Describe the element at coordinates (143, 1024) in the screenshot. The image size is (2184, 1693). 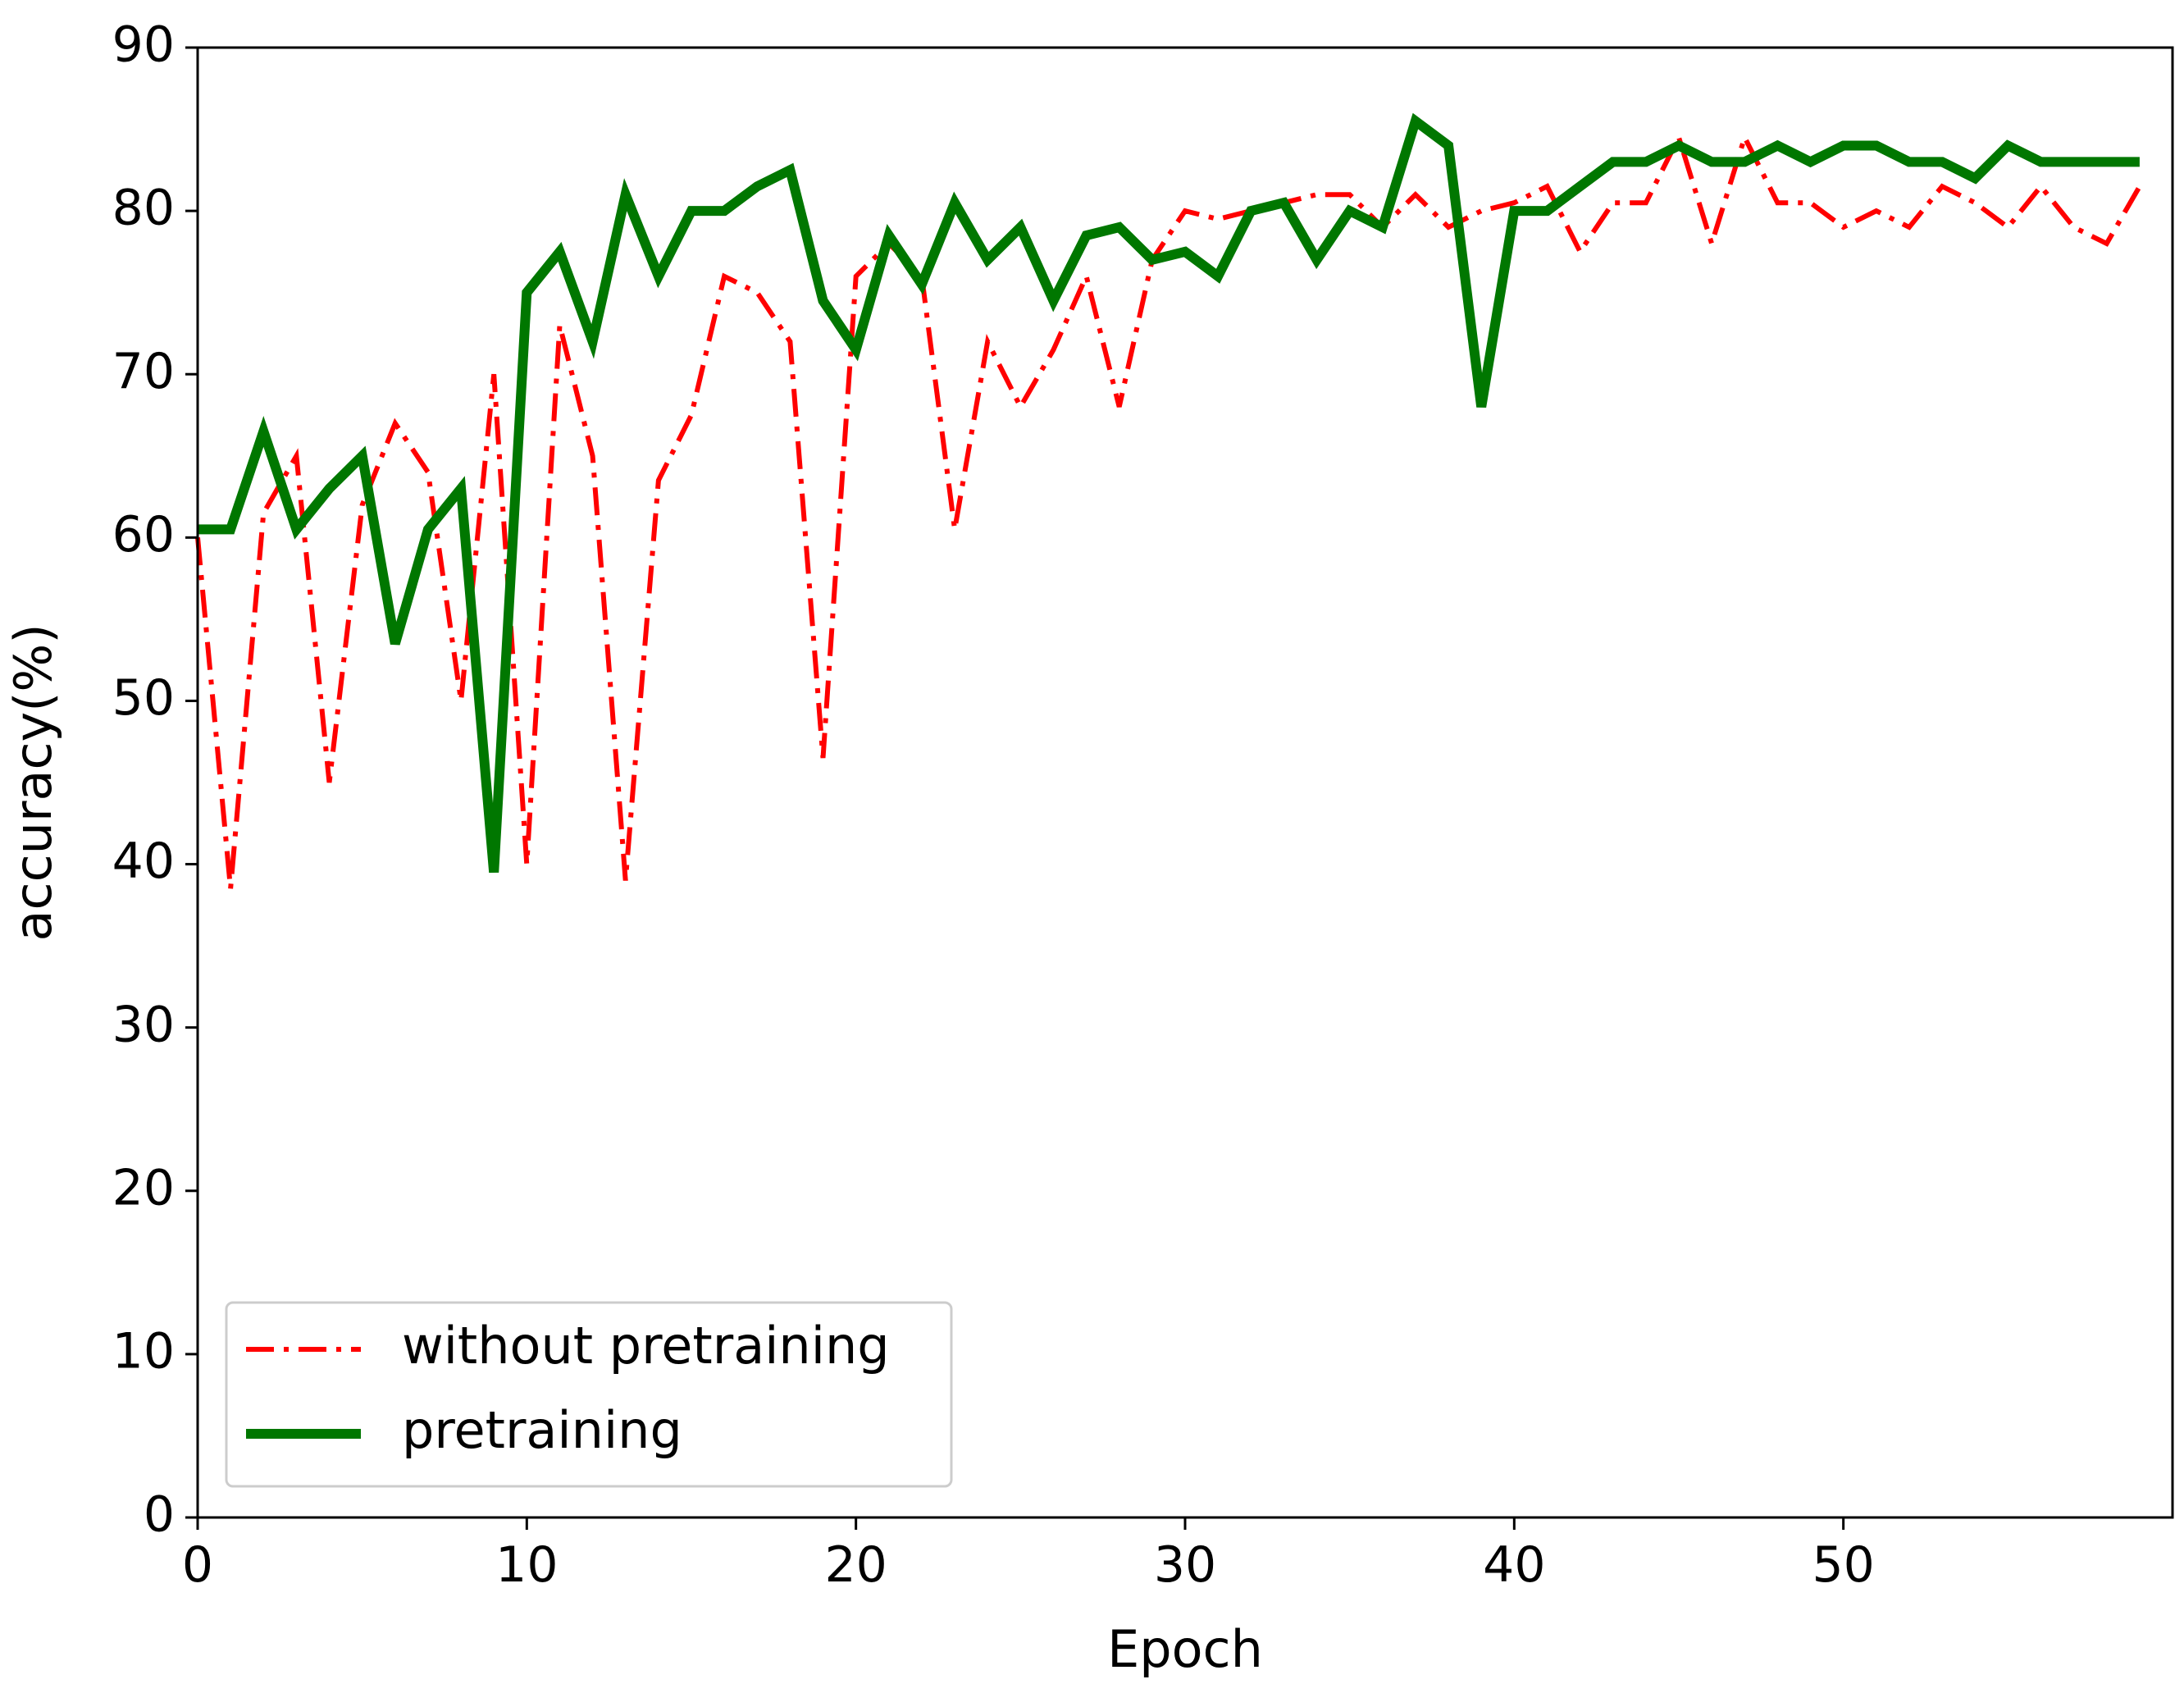
I see `y-tick-label: 30` at that location.